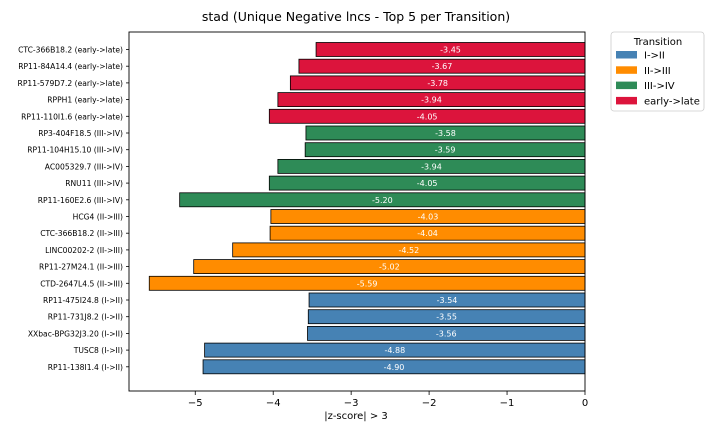 This screenshot has width=720, height=432. Describe the element at coordinates (72, 116) in the screenshot. I see `y-tick-label: RP11-110I1.6 (early->late)` at that location.